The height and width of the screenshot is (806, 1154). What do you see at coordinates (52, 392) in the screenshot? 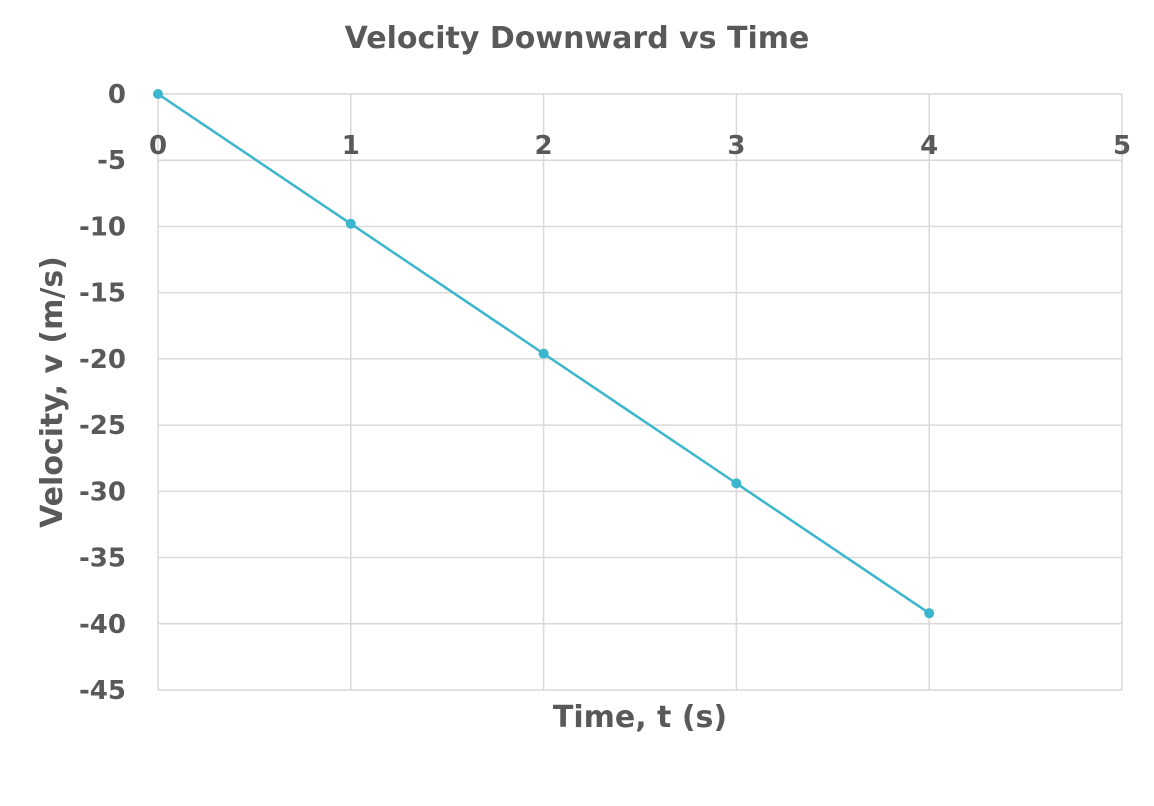
I see `y-axis-title: Velocity, v (m/s)` at bounding box center [52, 392].